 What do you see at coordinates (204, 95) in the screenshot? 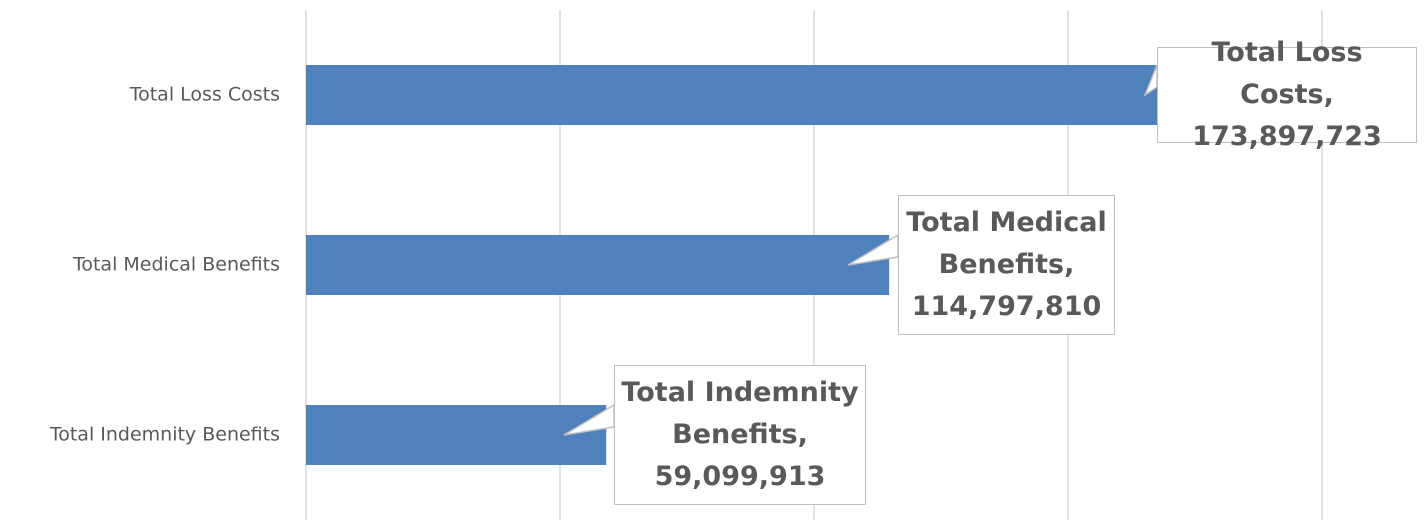
I see `y-tick-label: Total Loss Costs` at bounding box center [204, 95].